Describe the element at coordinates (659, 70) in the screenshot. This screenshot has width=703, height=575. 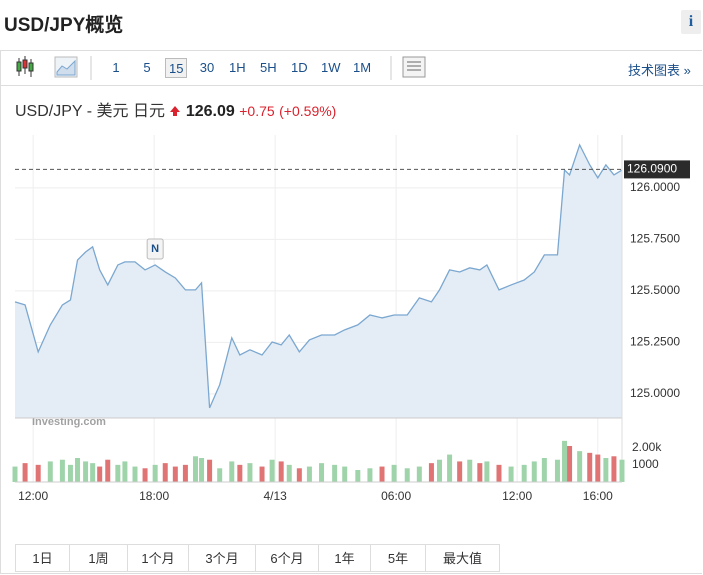
I see `tech-chart-link: 技术图表 »` at that location.